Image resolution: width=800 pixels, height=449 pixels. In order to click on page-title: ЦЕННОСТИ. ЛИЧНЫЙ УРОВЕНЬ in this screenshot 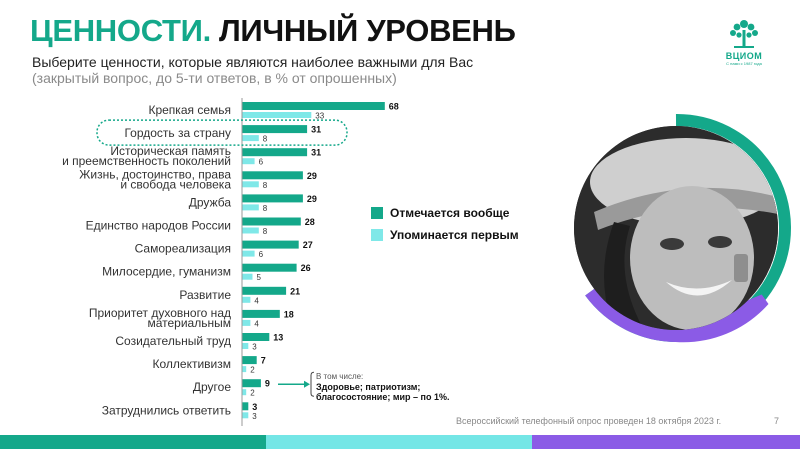, I will do `click(273, 31)`.